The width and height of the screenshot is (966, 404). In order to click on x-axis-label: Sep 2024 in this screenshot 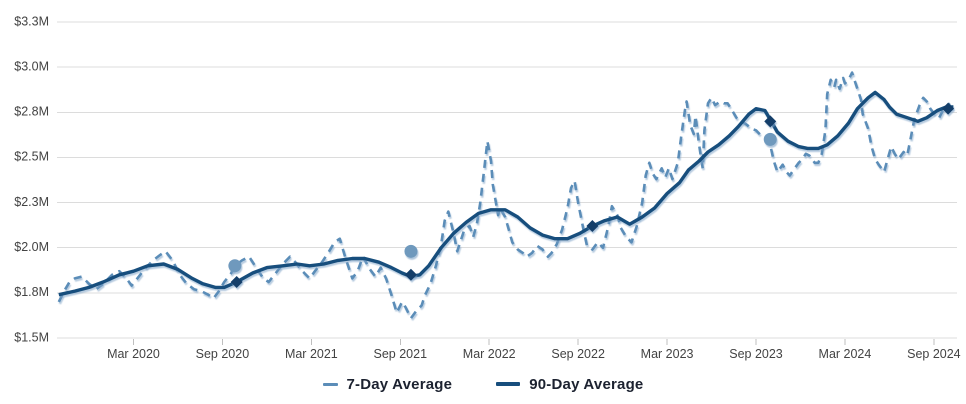, I will do `click(934, 354)`.